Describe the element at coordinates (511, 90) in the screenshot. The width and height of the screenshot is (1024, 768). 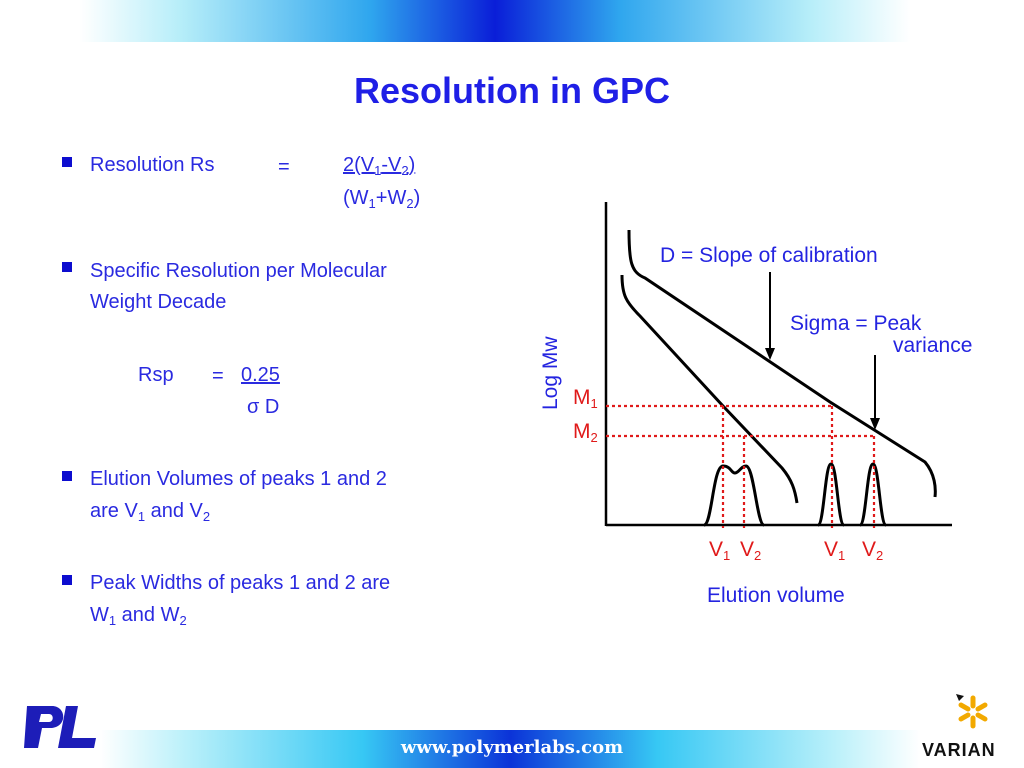
I see `slide-title: Resolution in GPC` at that location.